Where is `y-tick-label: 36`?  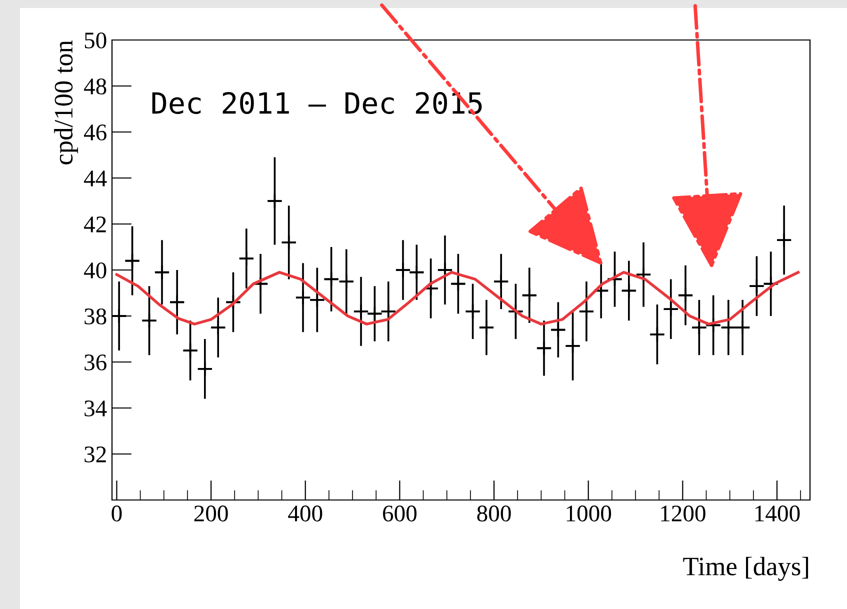 y-tick-label: 36 is located at coordinates (95, 362).